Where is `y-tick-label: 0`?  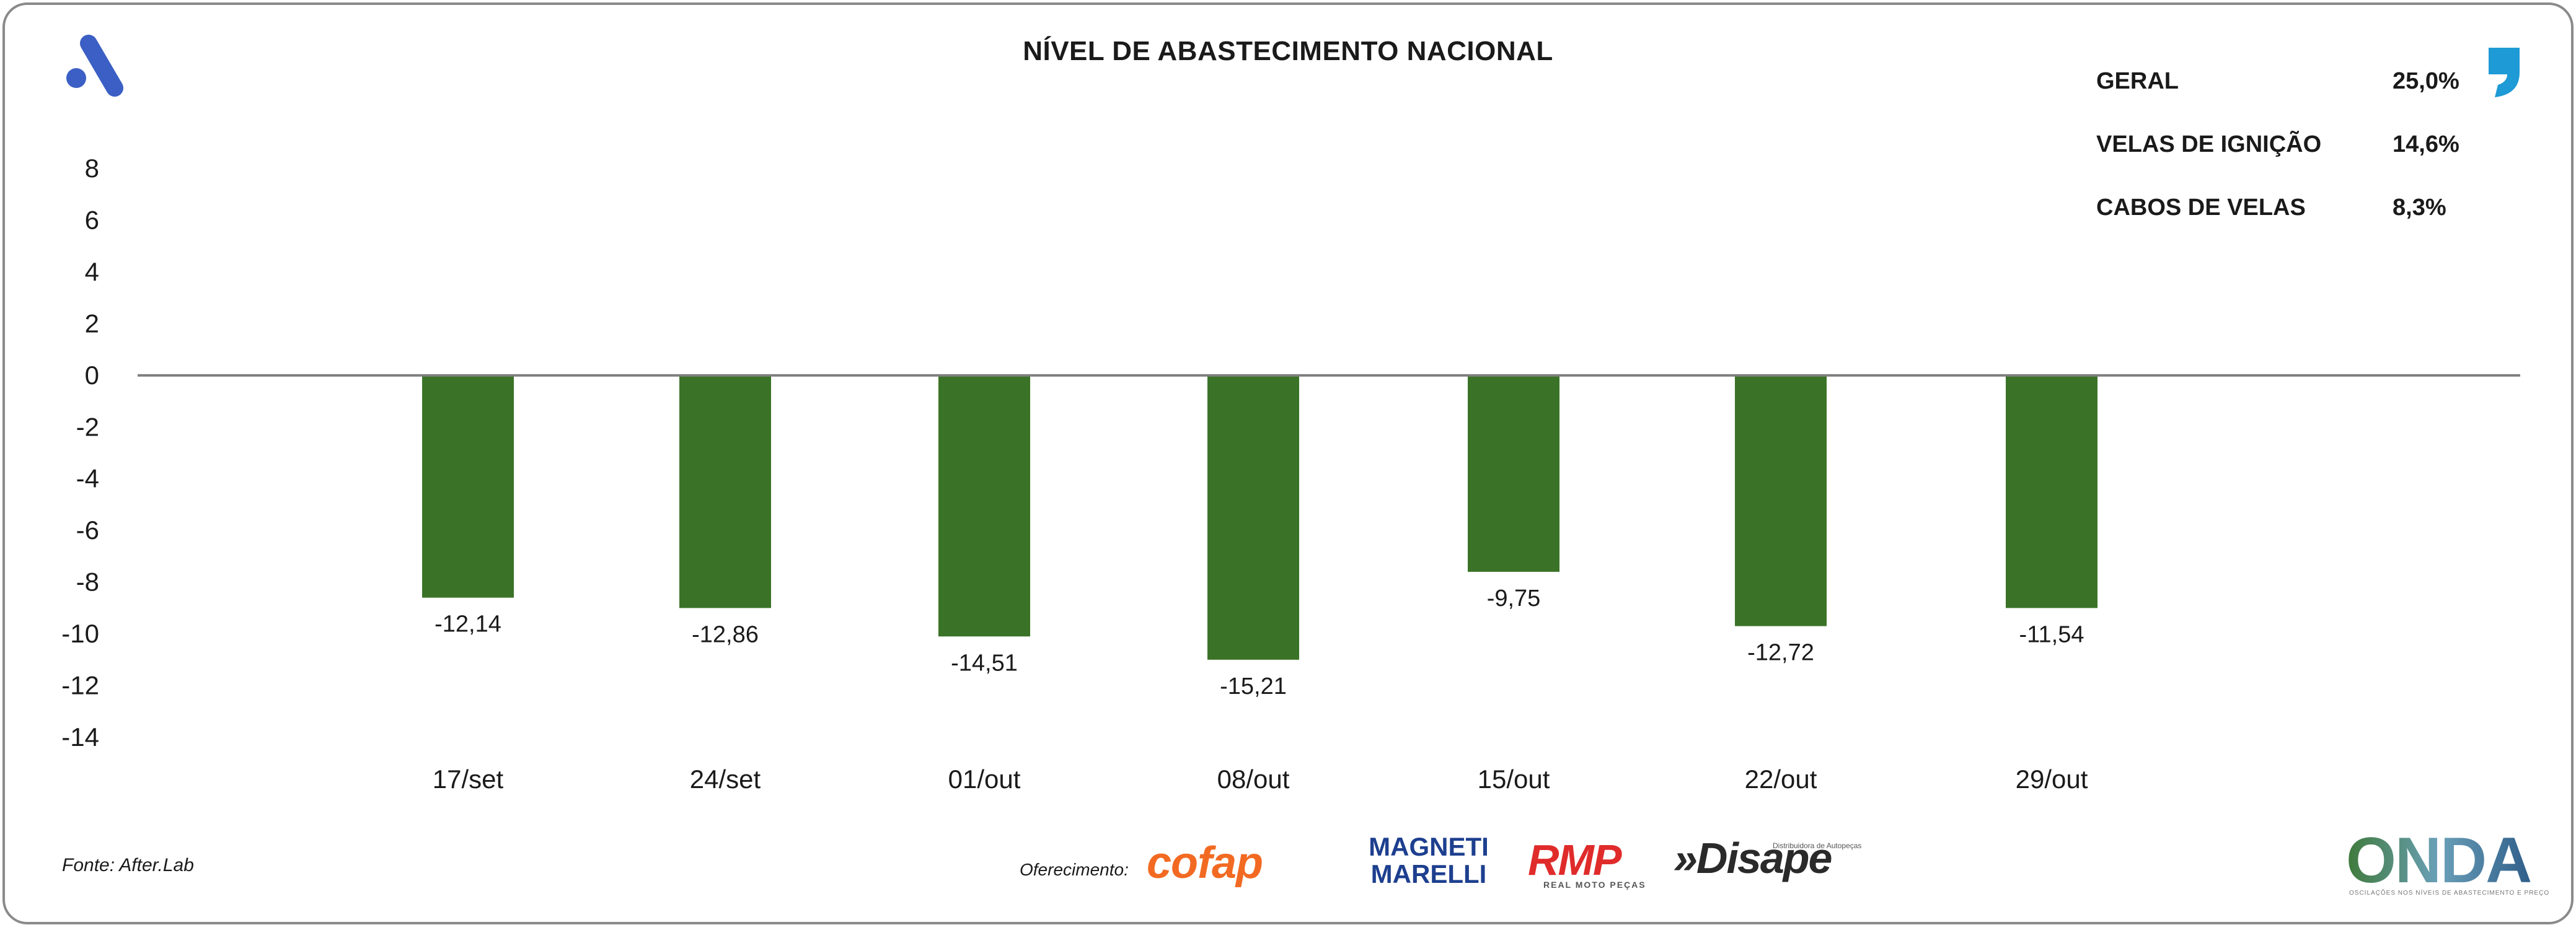
y-tick-label: 0 is located at coordinates (92, 375).